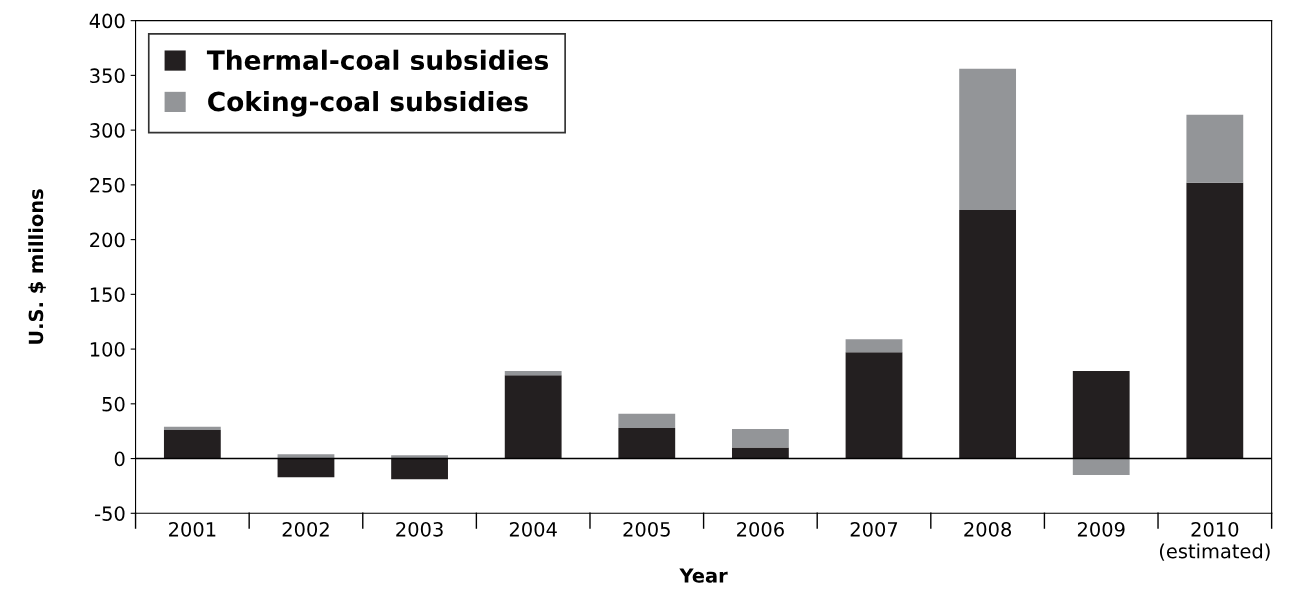 This screenshot has width=1291, height=590. I want to click on x-tick-label: 2003, so click(419, 529).